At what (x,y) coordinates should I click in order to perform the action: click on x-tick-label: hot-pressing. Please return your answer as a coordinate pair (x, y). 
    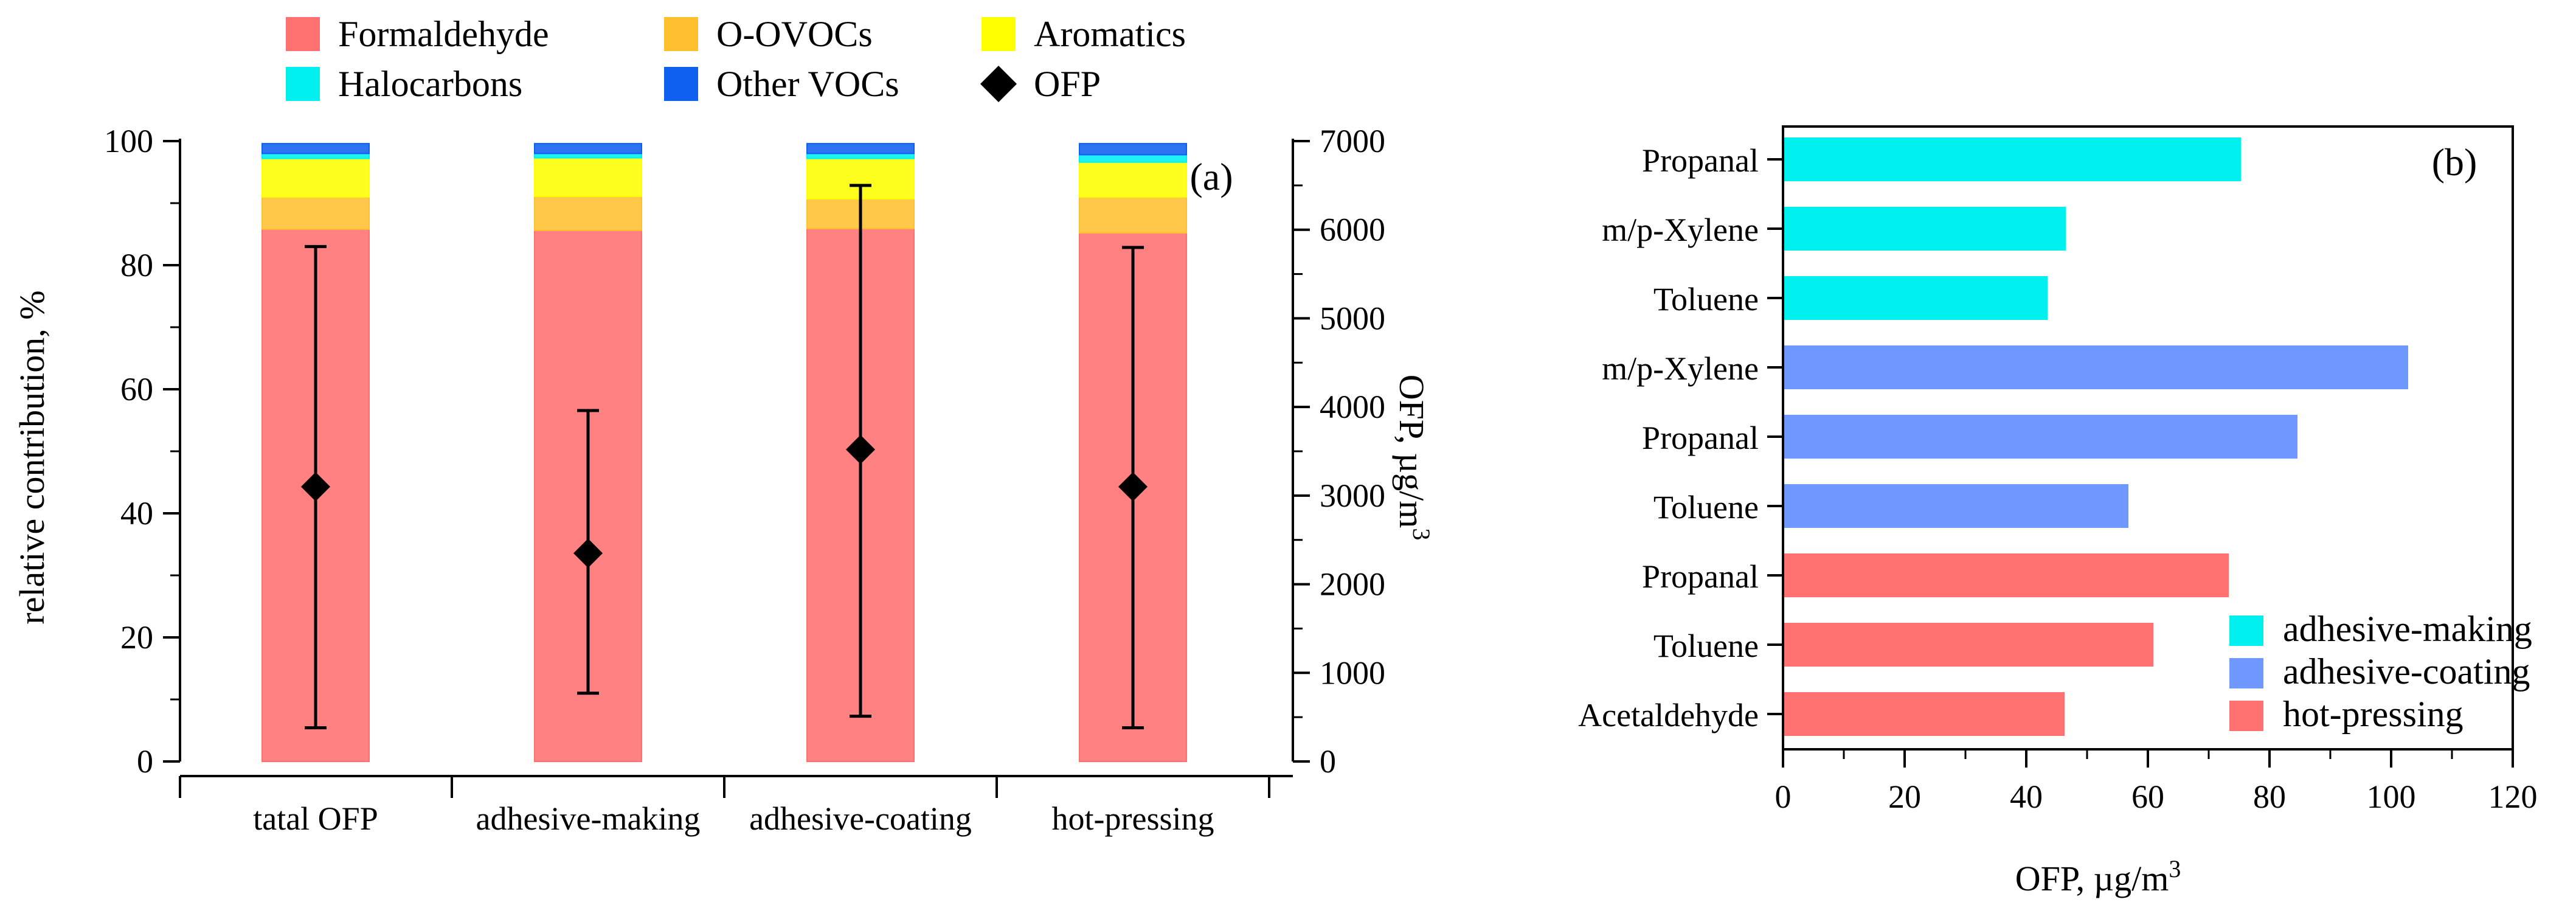
    Looking at the image, I should click on (1133, 818).